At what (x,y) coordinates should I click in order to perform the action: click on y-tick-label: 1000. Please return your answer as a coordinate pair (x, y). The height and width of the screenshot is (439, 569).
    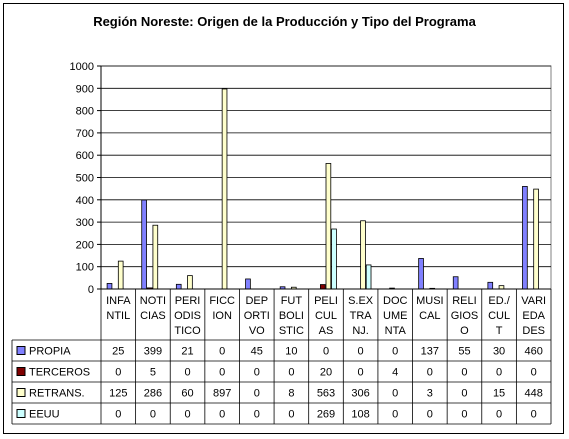
    Looking at the image, I should click on (82, 67).